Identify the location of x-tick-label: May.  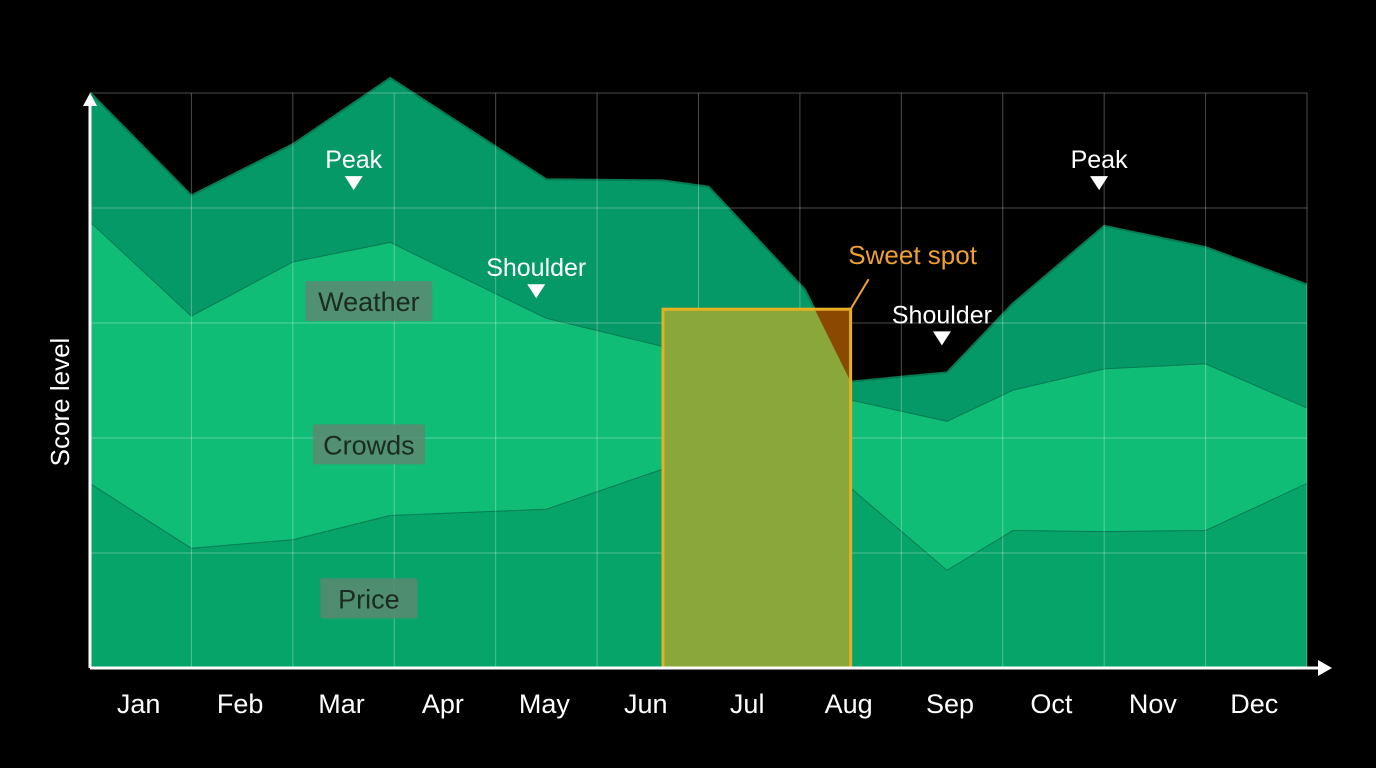
(545, 704).